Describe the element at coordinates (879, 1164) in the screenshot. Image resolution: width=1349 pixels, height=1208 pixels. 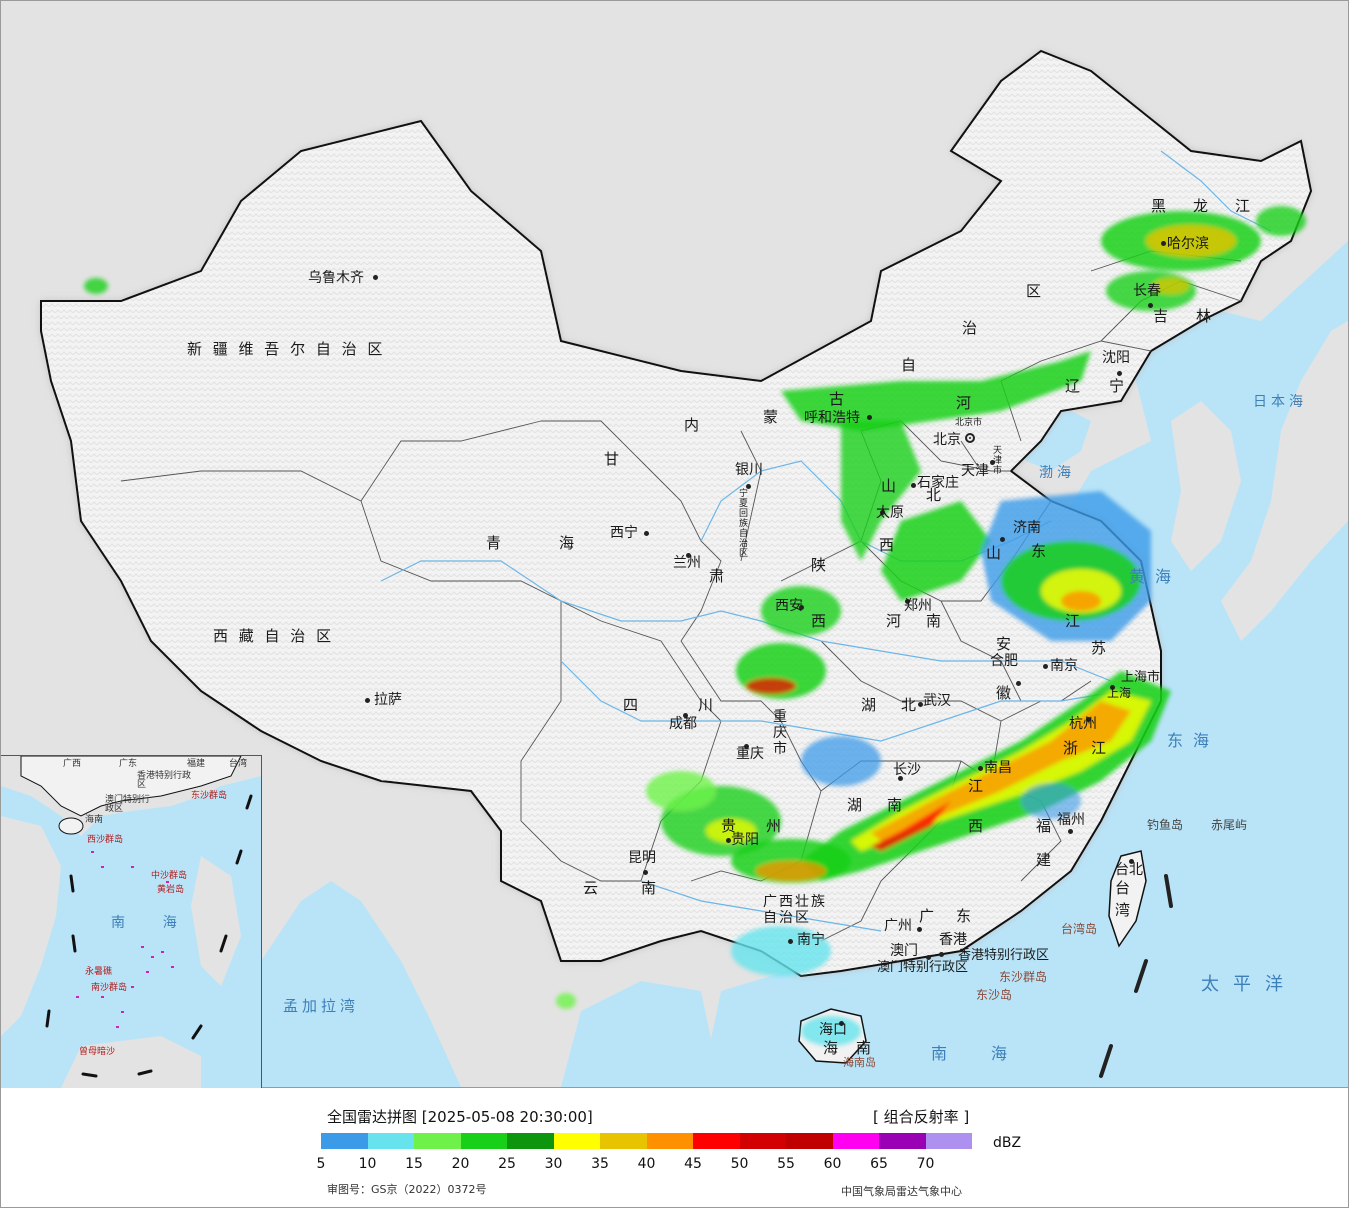
I see `scale-tick-label: 65` at that location.